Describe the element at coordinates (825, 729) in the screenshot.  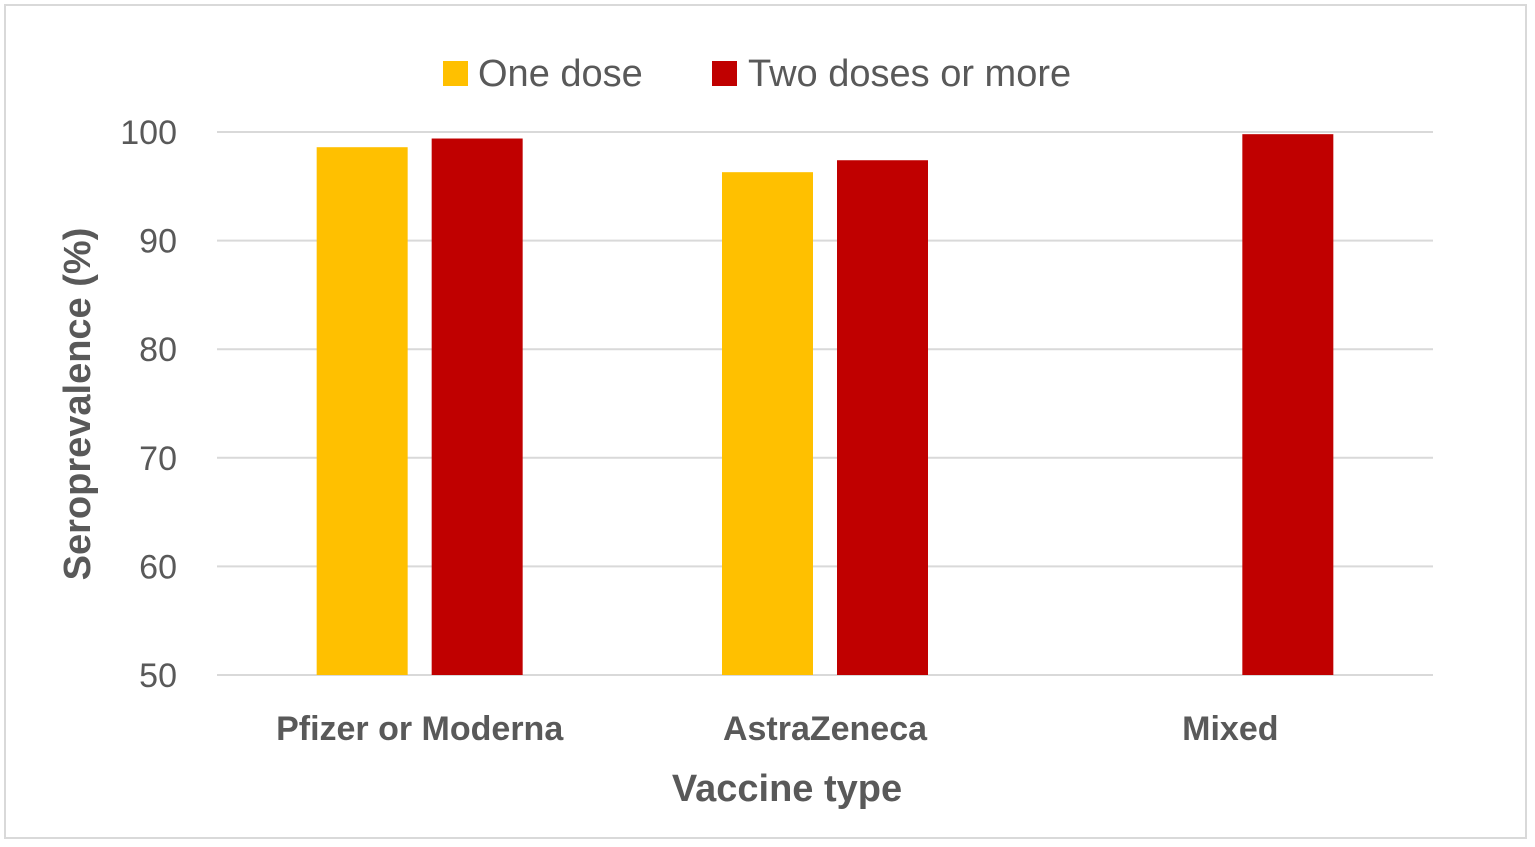
I see `x-category-label: AstraZeneca` at that location.